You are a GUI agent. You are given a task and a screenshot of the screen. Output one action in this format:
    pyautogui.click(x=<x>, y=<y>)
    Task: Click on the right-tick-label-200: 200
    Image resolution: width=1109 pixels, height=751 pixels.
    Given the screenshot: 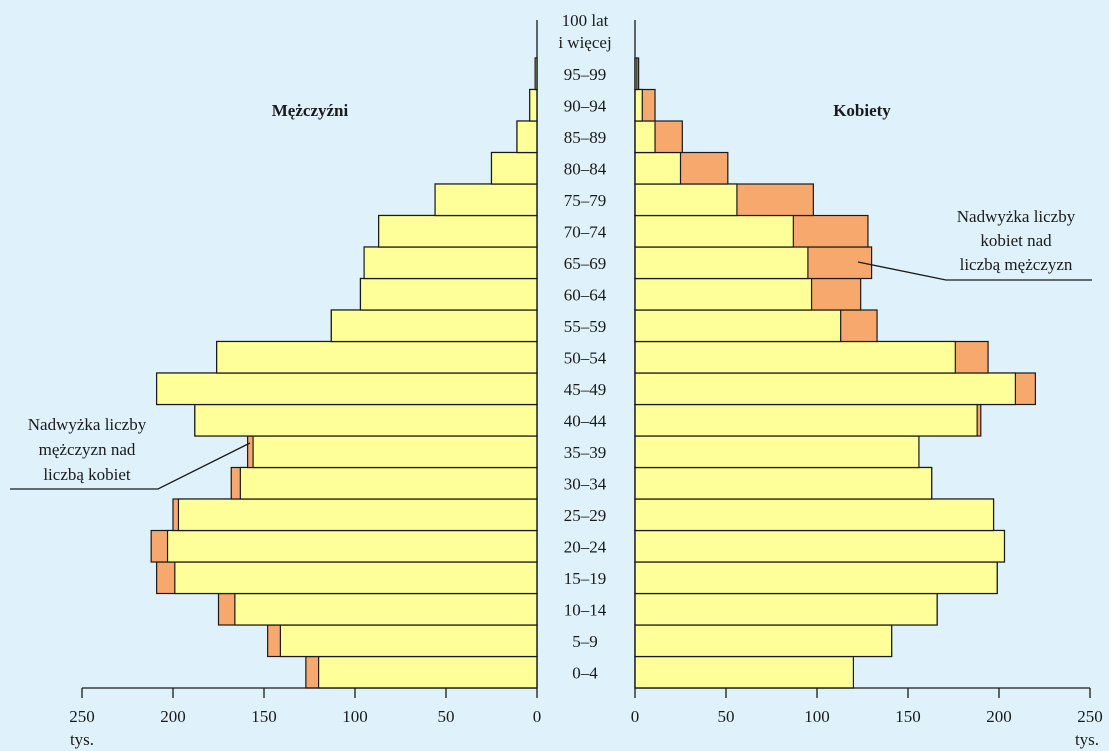 What is the action you would take?
    pyautogui.click(x=999, y=716)
    